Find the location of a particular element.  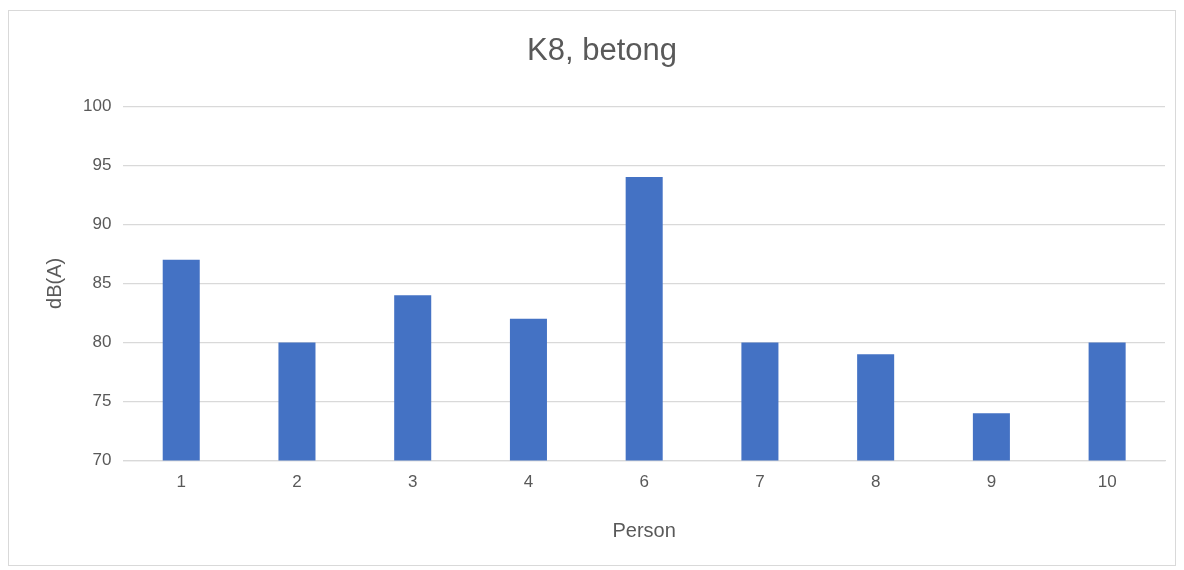

x-axis-title: Person is located at coordinates (644, 529).